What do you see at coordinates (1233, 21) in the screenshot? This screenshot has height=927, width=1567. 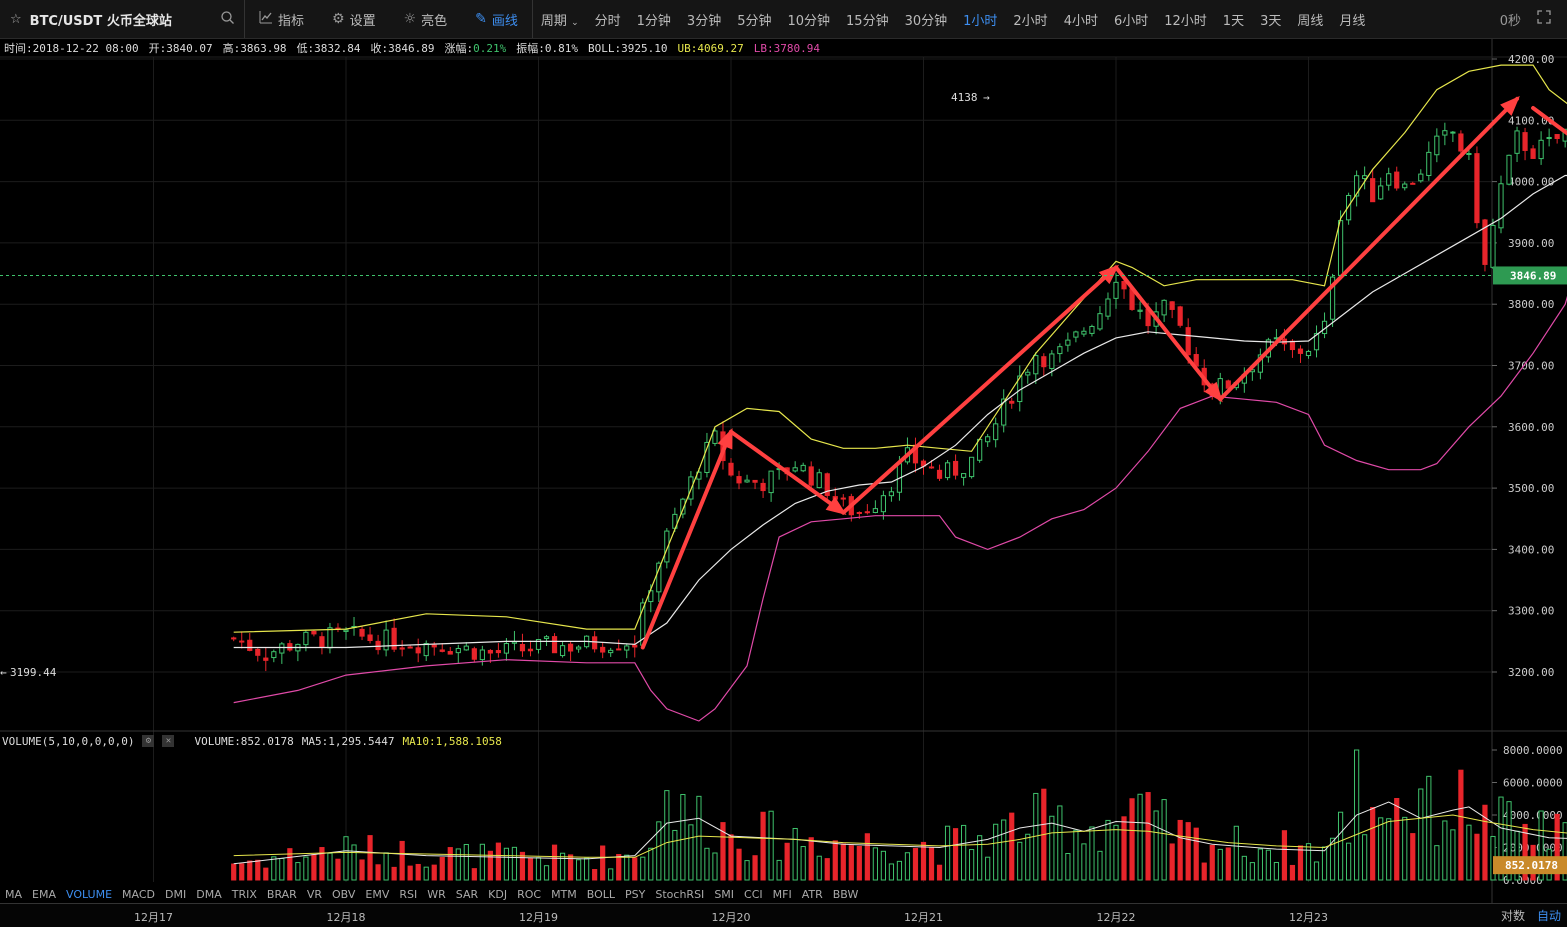 I see `period-option: 1天` at bounding box center [1233, 21].